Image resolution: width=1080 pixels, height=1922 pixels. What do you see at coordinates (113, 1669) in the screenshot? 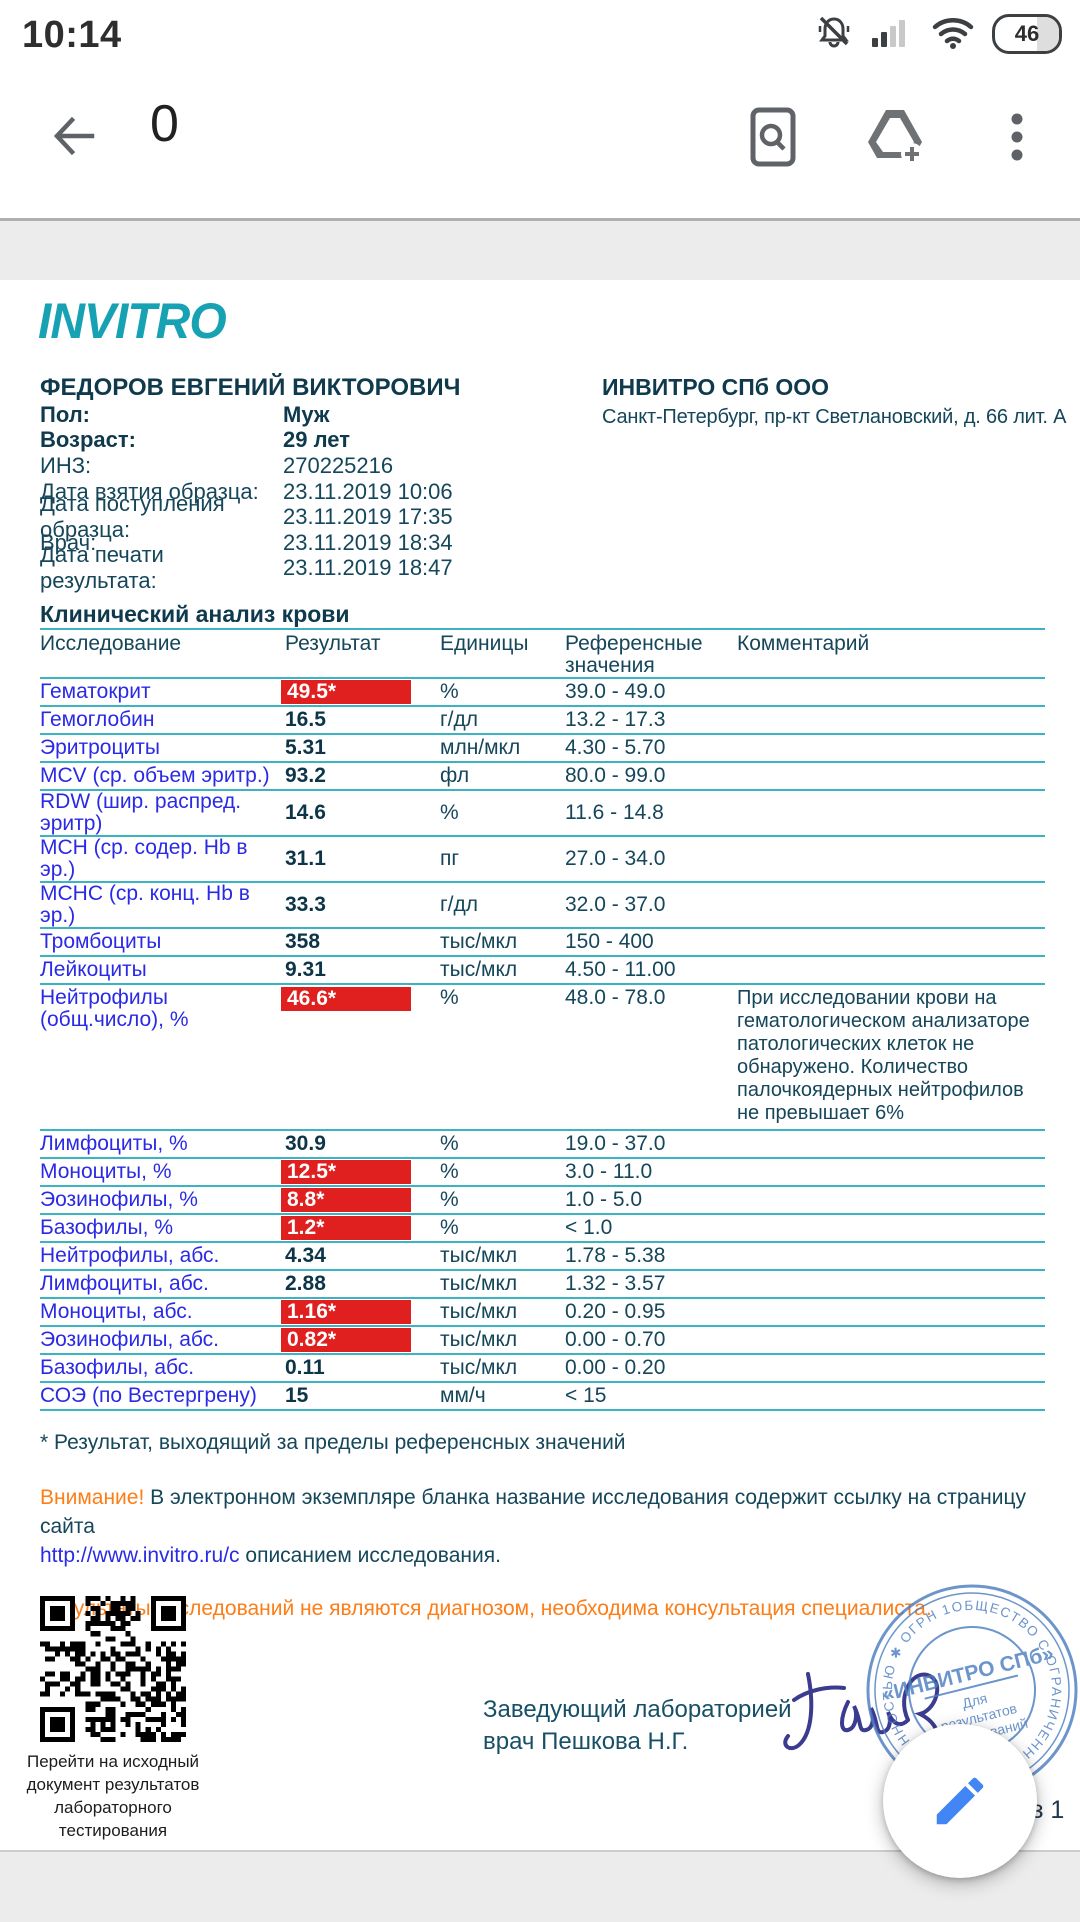
I see `qr-code` at bounding box center [113, 1669].